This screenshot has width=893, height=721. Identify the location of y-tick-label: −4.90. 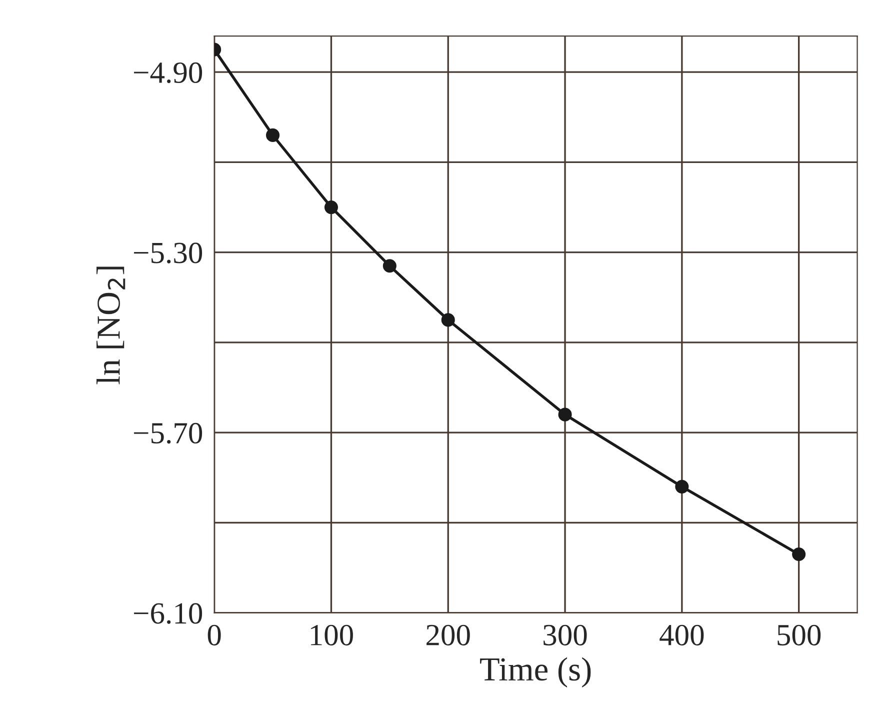
(168, 73).